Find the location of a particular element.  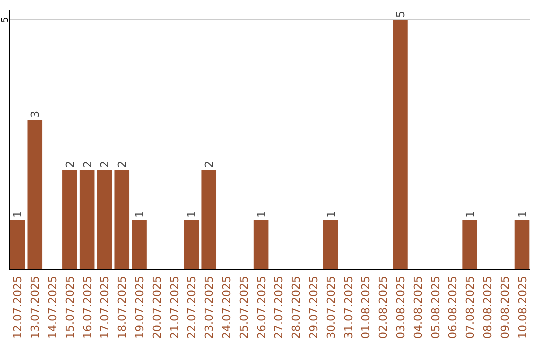

x-tick-label: 16.07.2025 is located at coordinates (87, 307).